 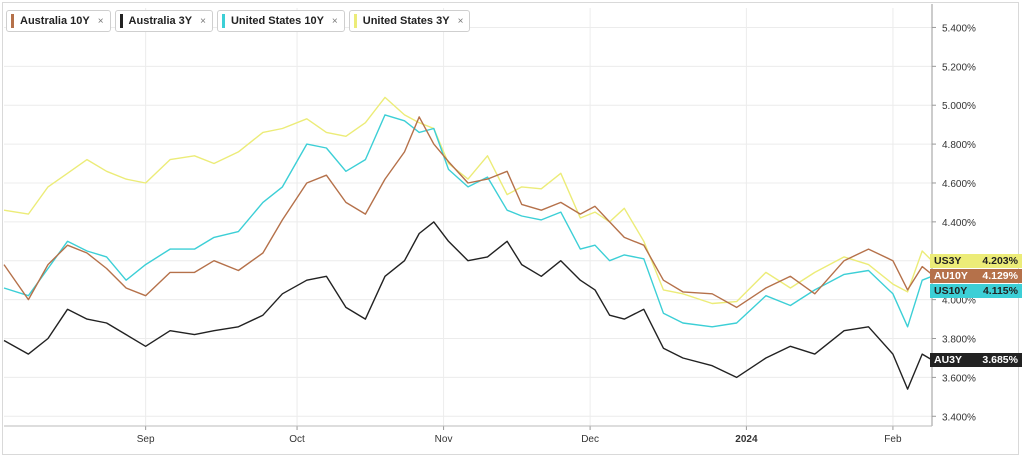 I want to click on badge-symbol: US10Y, so click(x=951, y=290).